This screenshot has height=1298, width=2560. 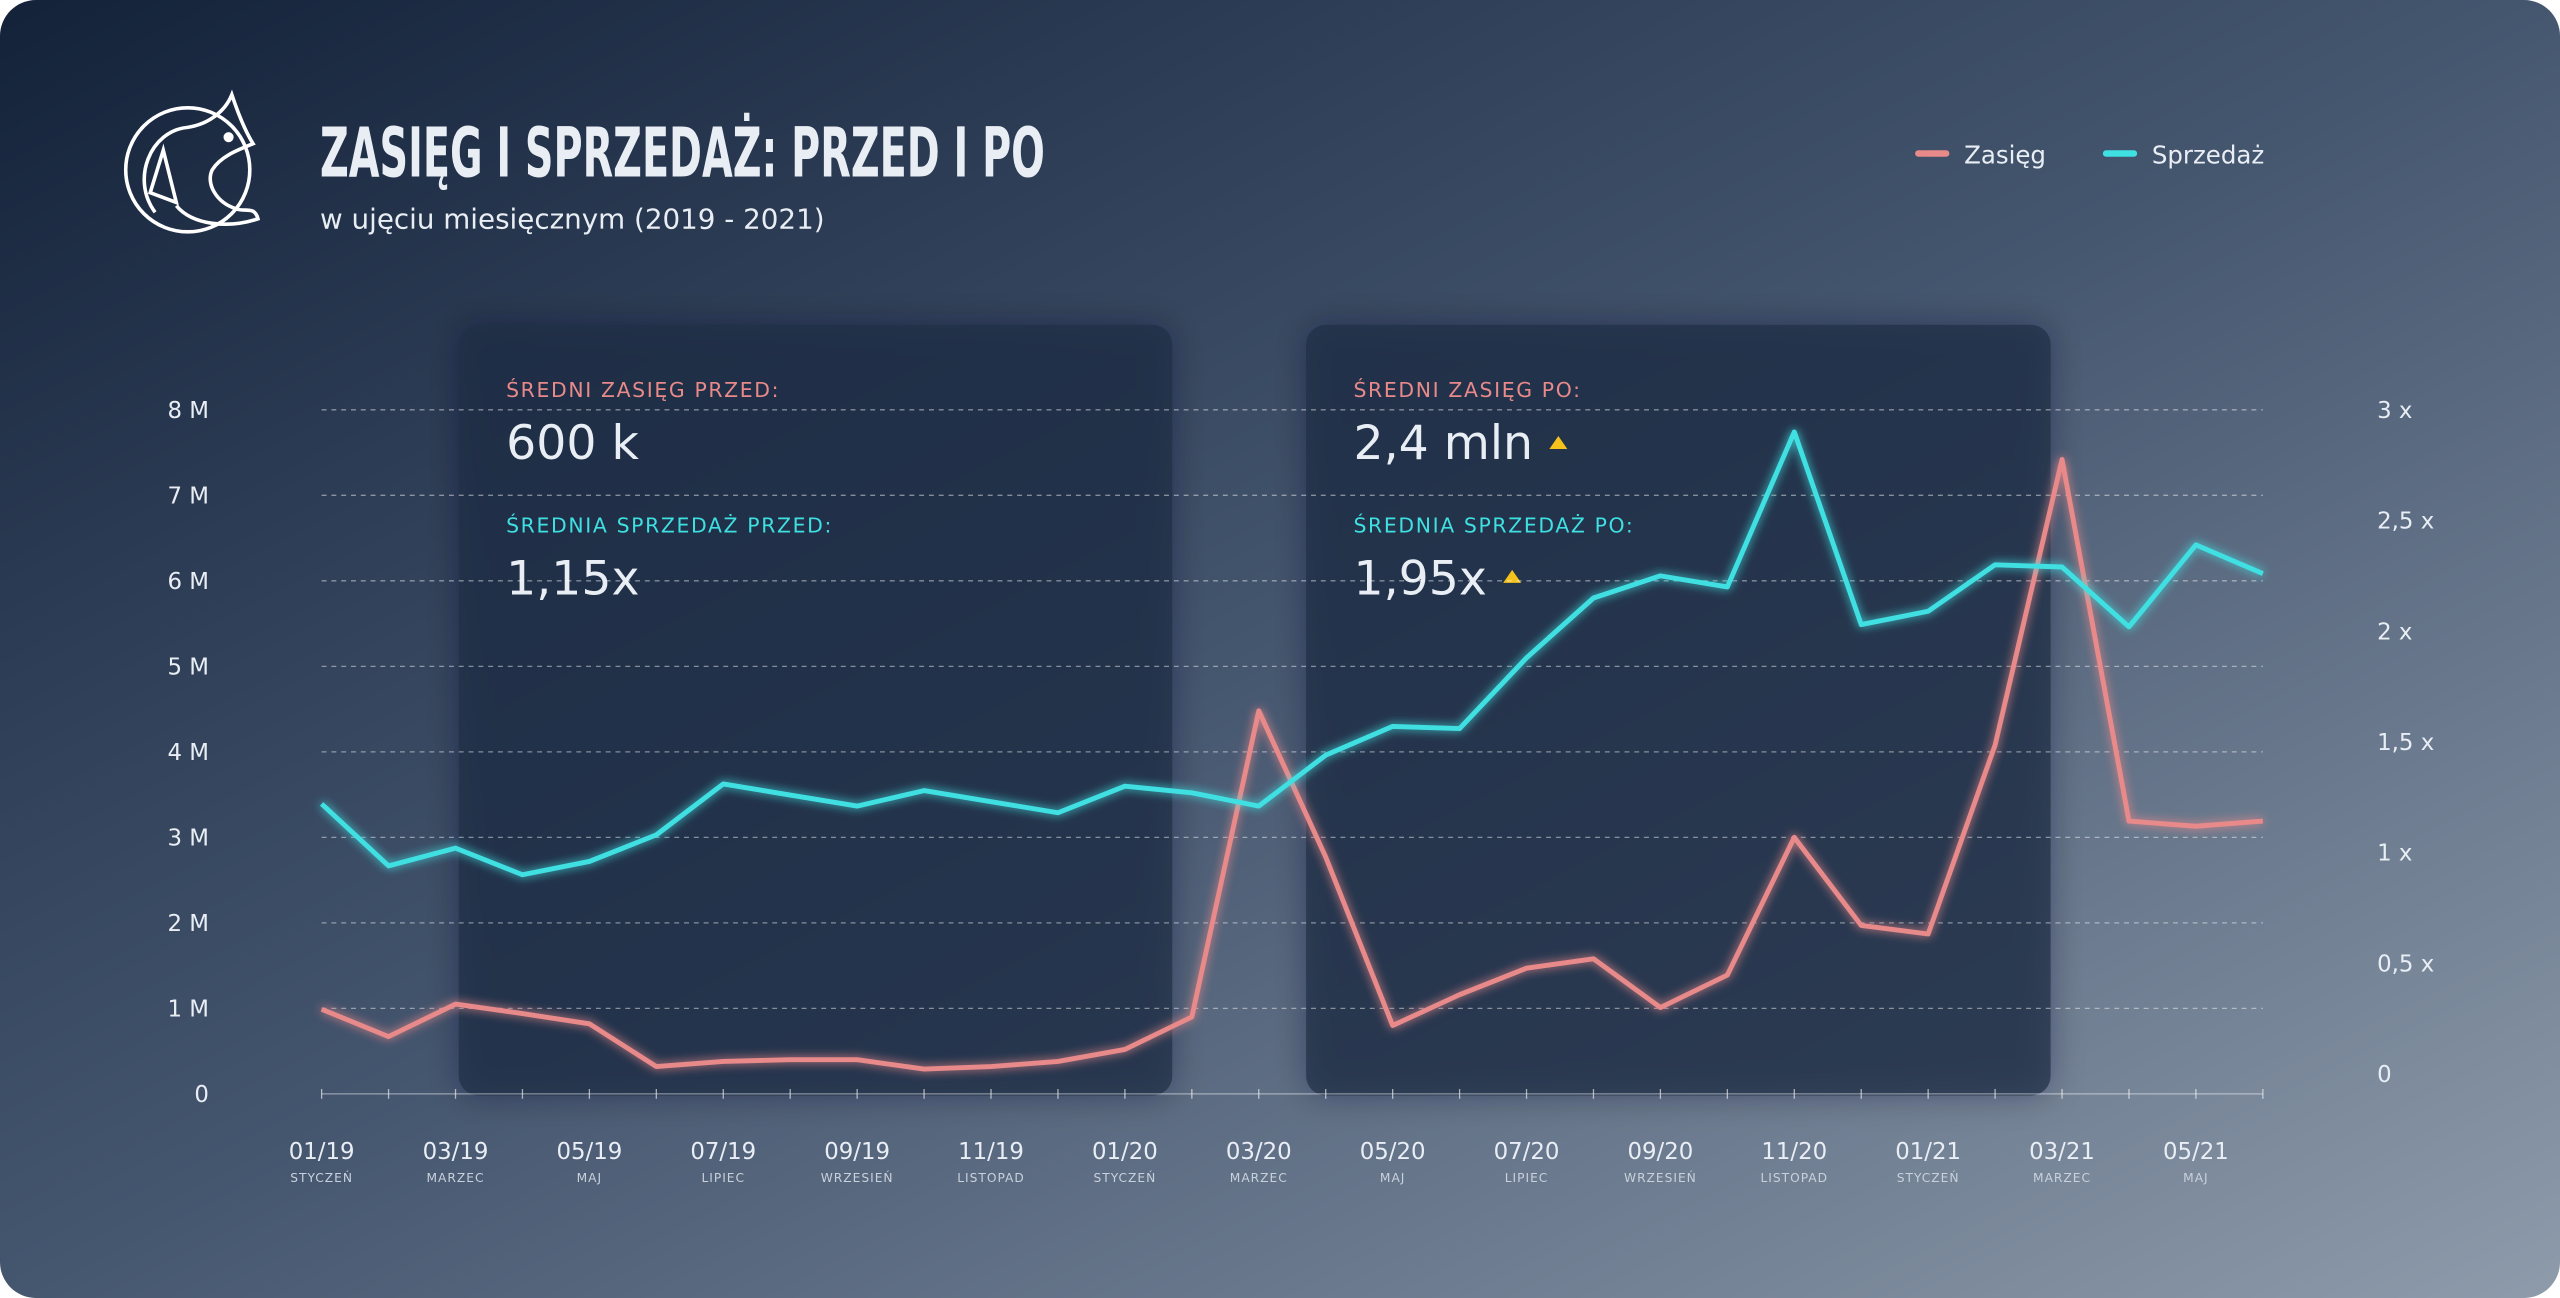 I want to click on y-tick-label: 8 M, so click(x=188, y=411).